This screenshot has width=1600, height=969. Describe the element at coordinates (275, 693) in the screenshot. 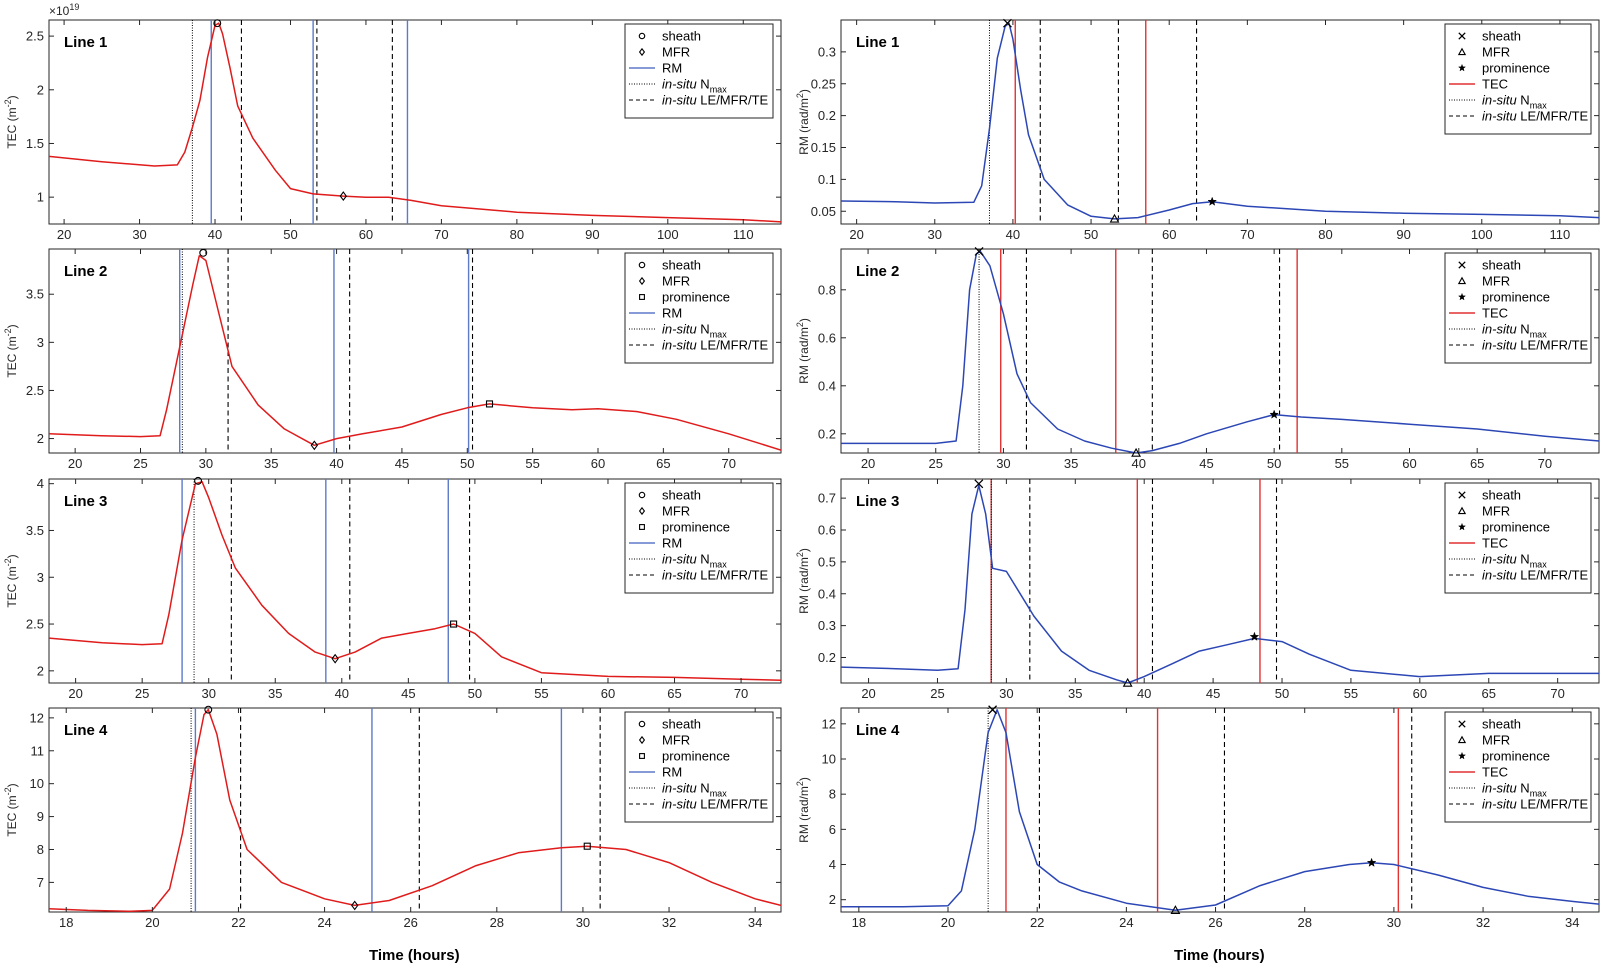

I see `x-tick-label: 35` at that location.